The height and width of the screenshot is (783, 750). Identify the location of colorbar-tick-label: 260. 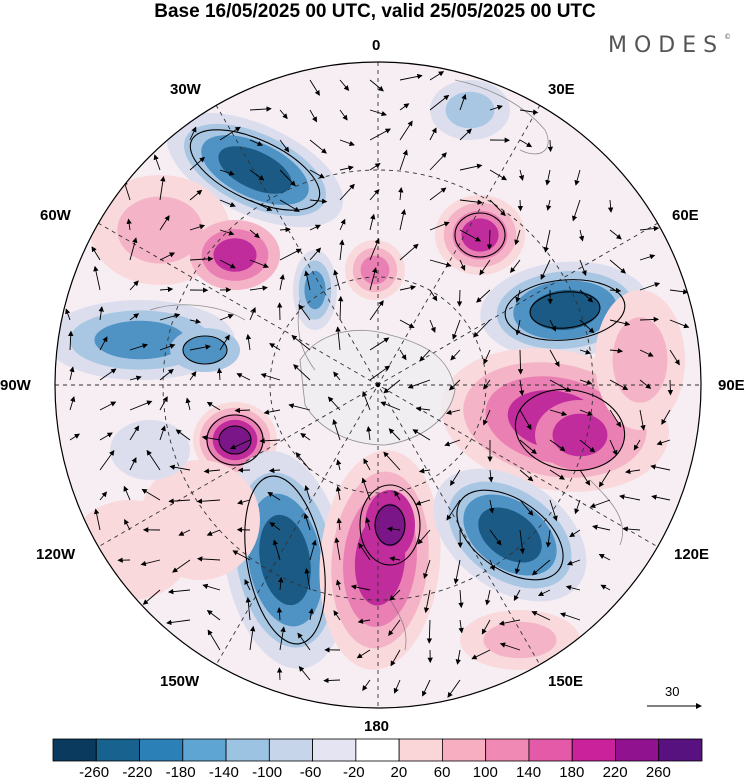
(658, 772).